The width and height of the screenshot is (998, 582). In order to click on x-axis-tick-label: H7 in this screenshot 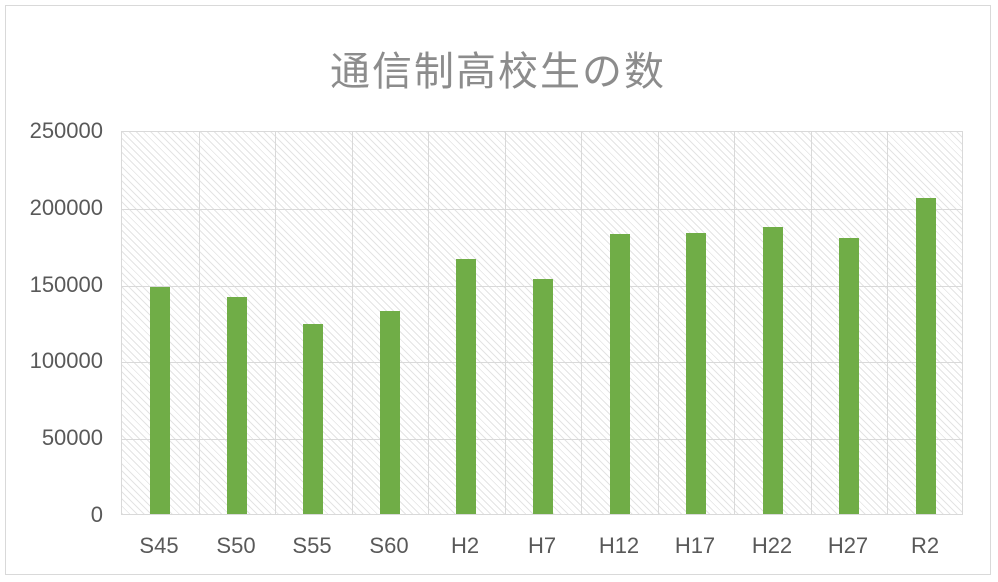, I will do `click(542, 545)`.